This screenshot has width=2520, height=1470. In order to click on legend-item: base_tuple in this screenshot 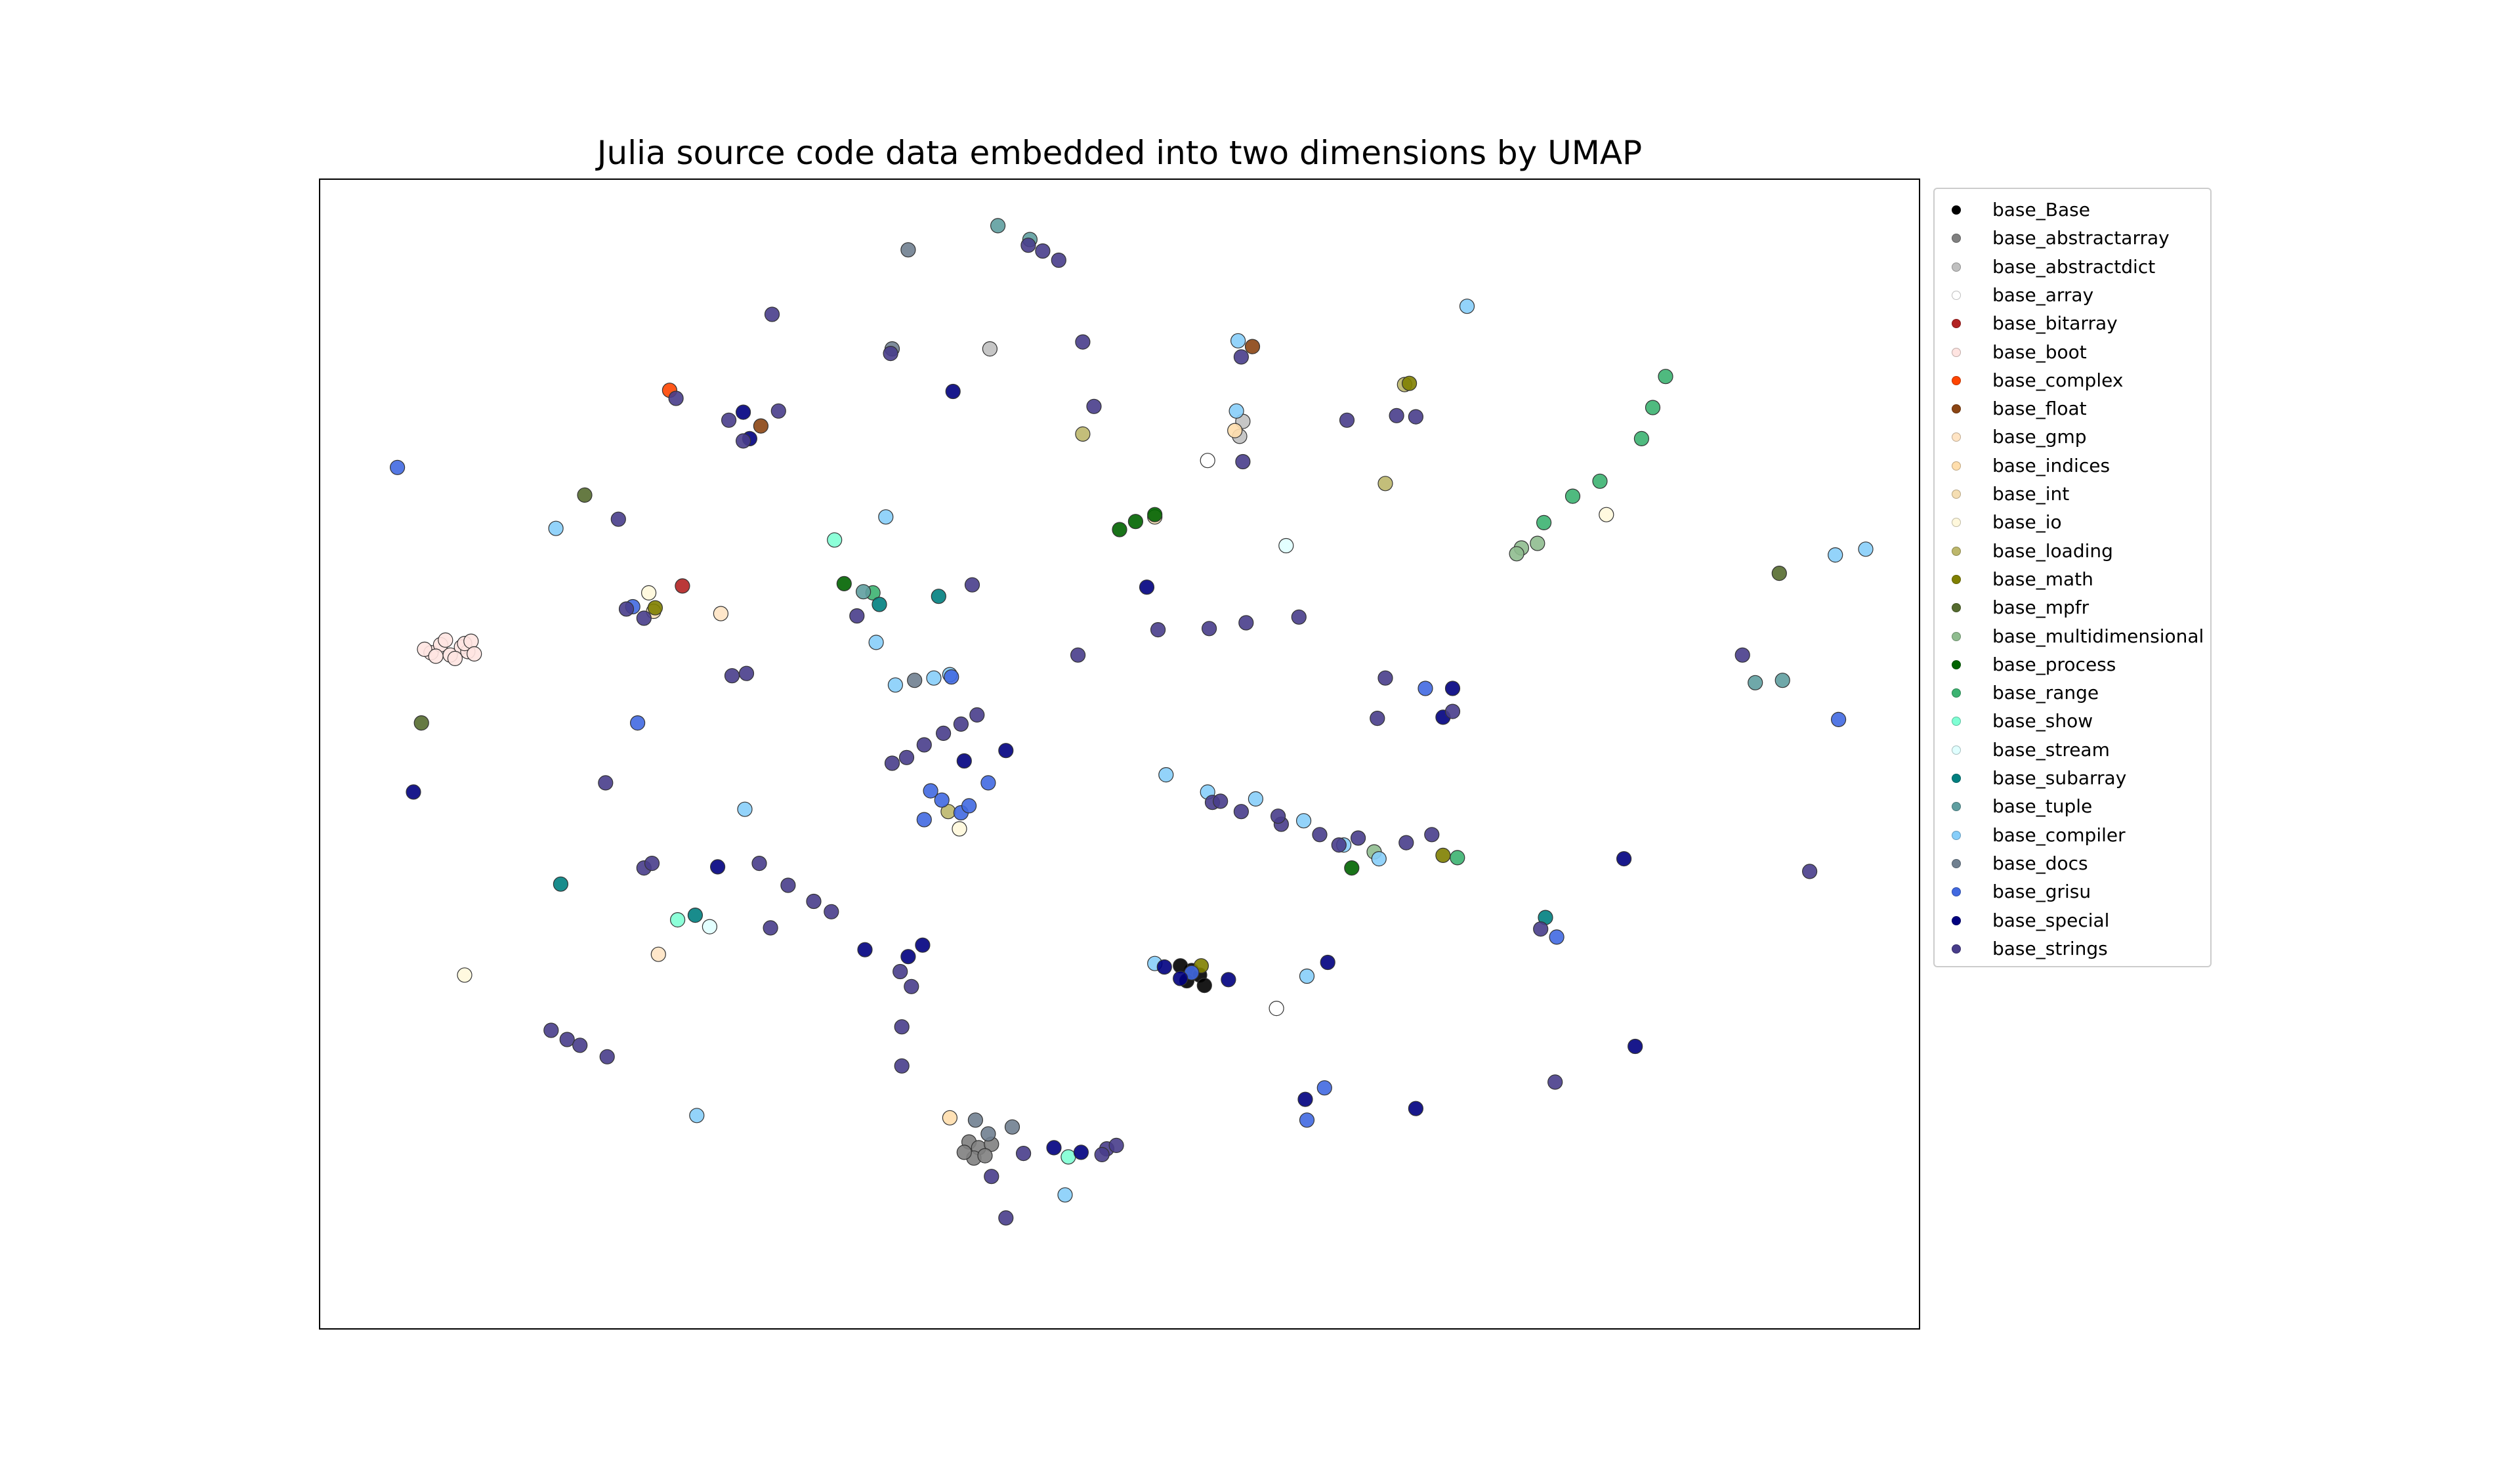, I will do `click(2072, 806)`.